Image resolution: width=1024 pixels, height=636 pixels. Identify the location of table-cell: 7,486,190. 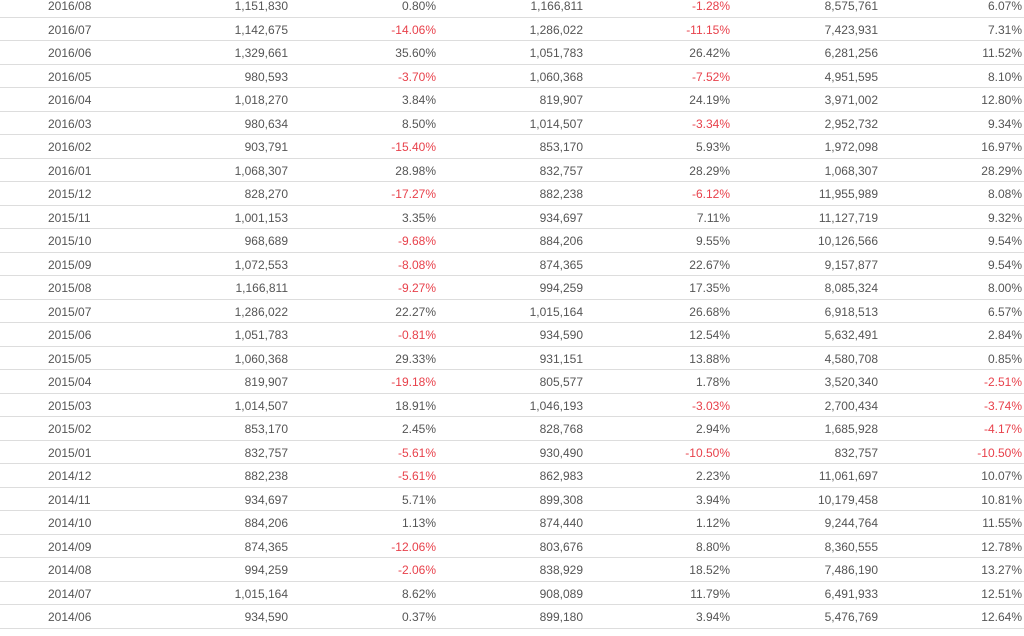
(851, 570).